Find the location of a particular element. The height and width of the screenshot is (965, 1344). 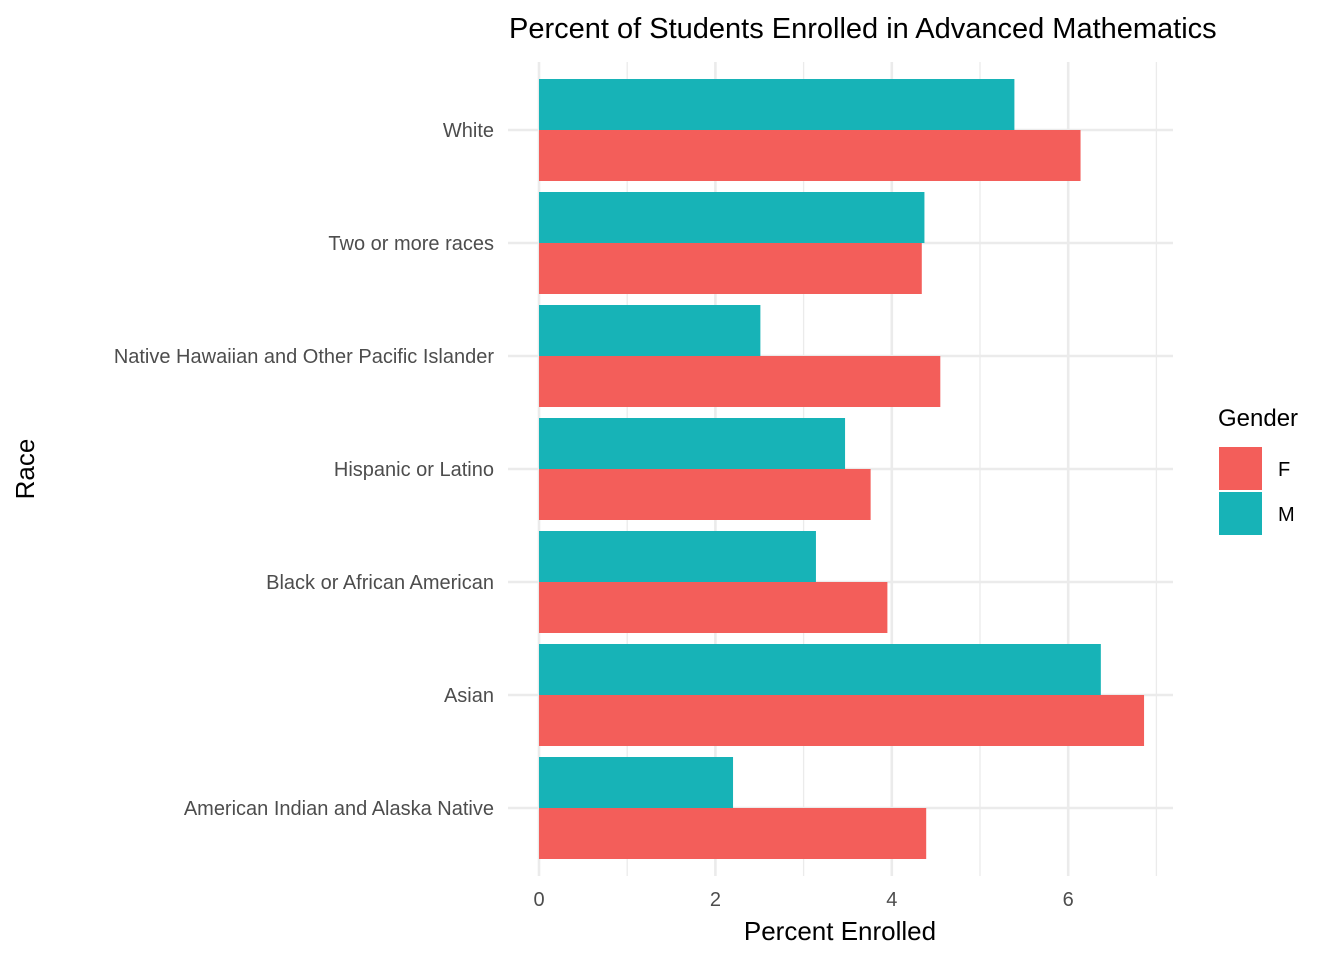

x-tick-label: 2 is located at coordinates (715, 900).